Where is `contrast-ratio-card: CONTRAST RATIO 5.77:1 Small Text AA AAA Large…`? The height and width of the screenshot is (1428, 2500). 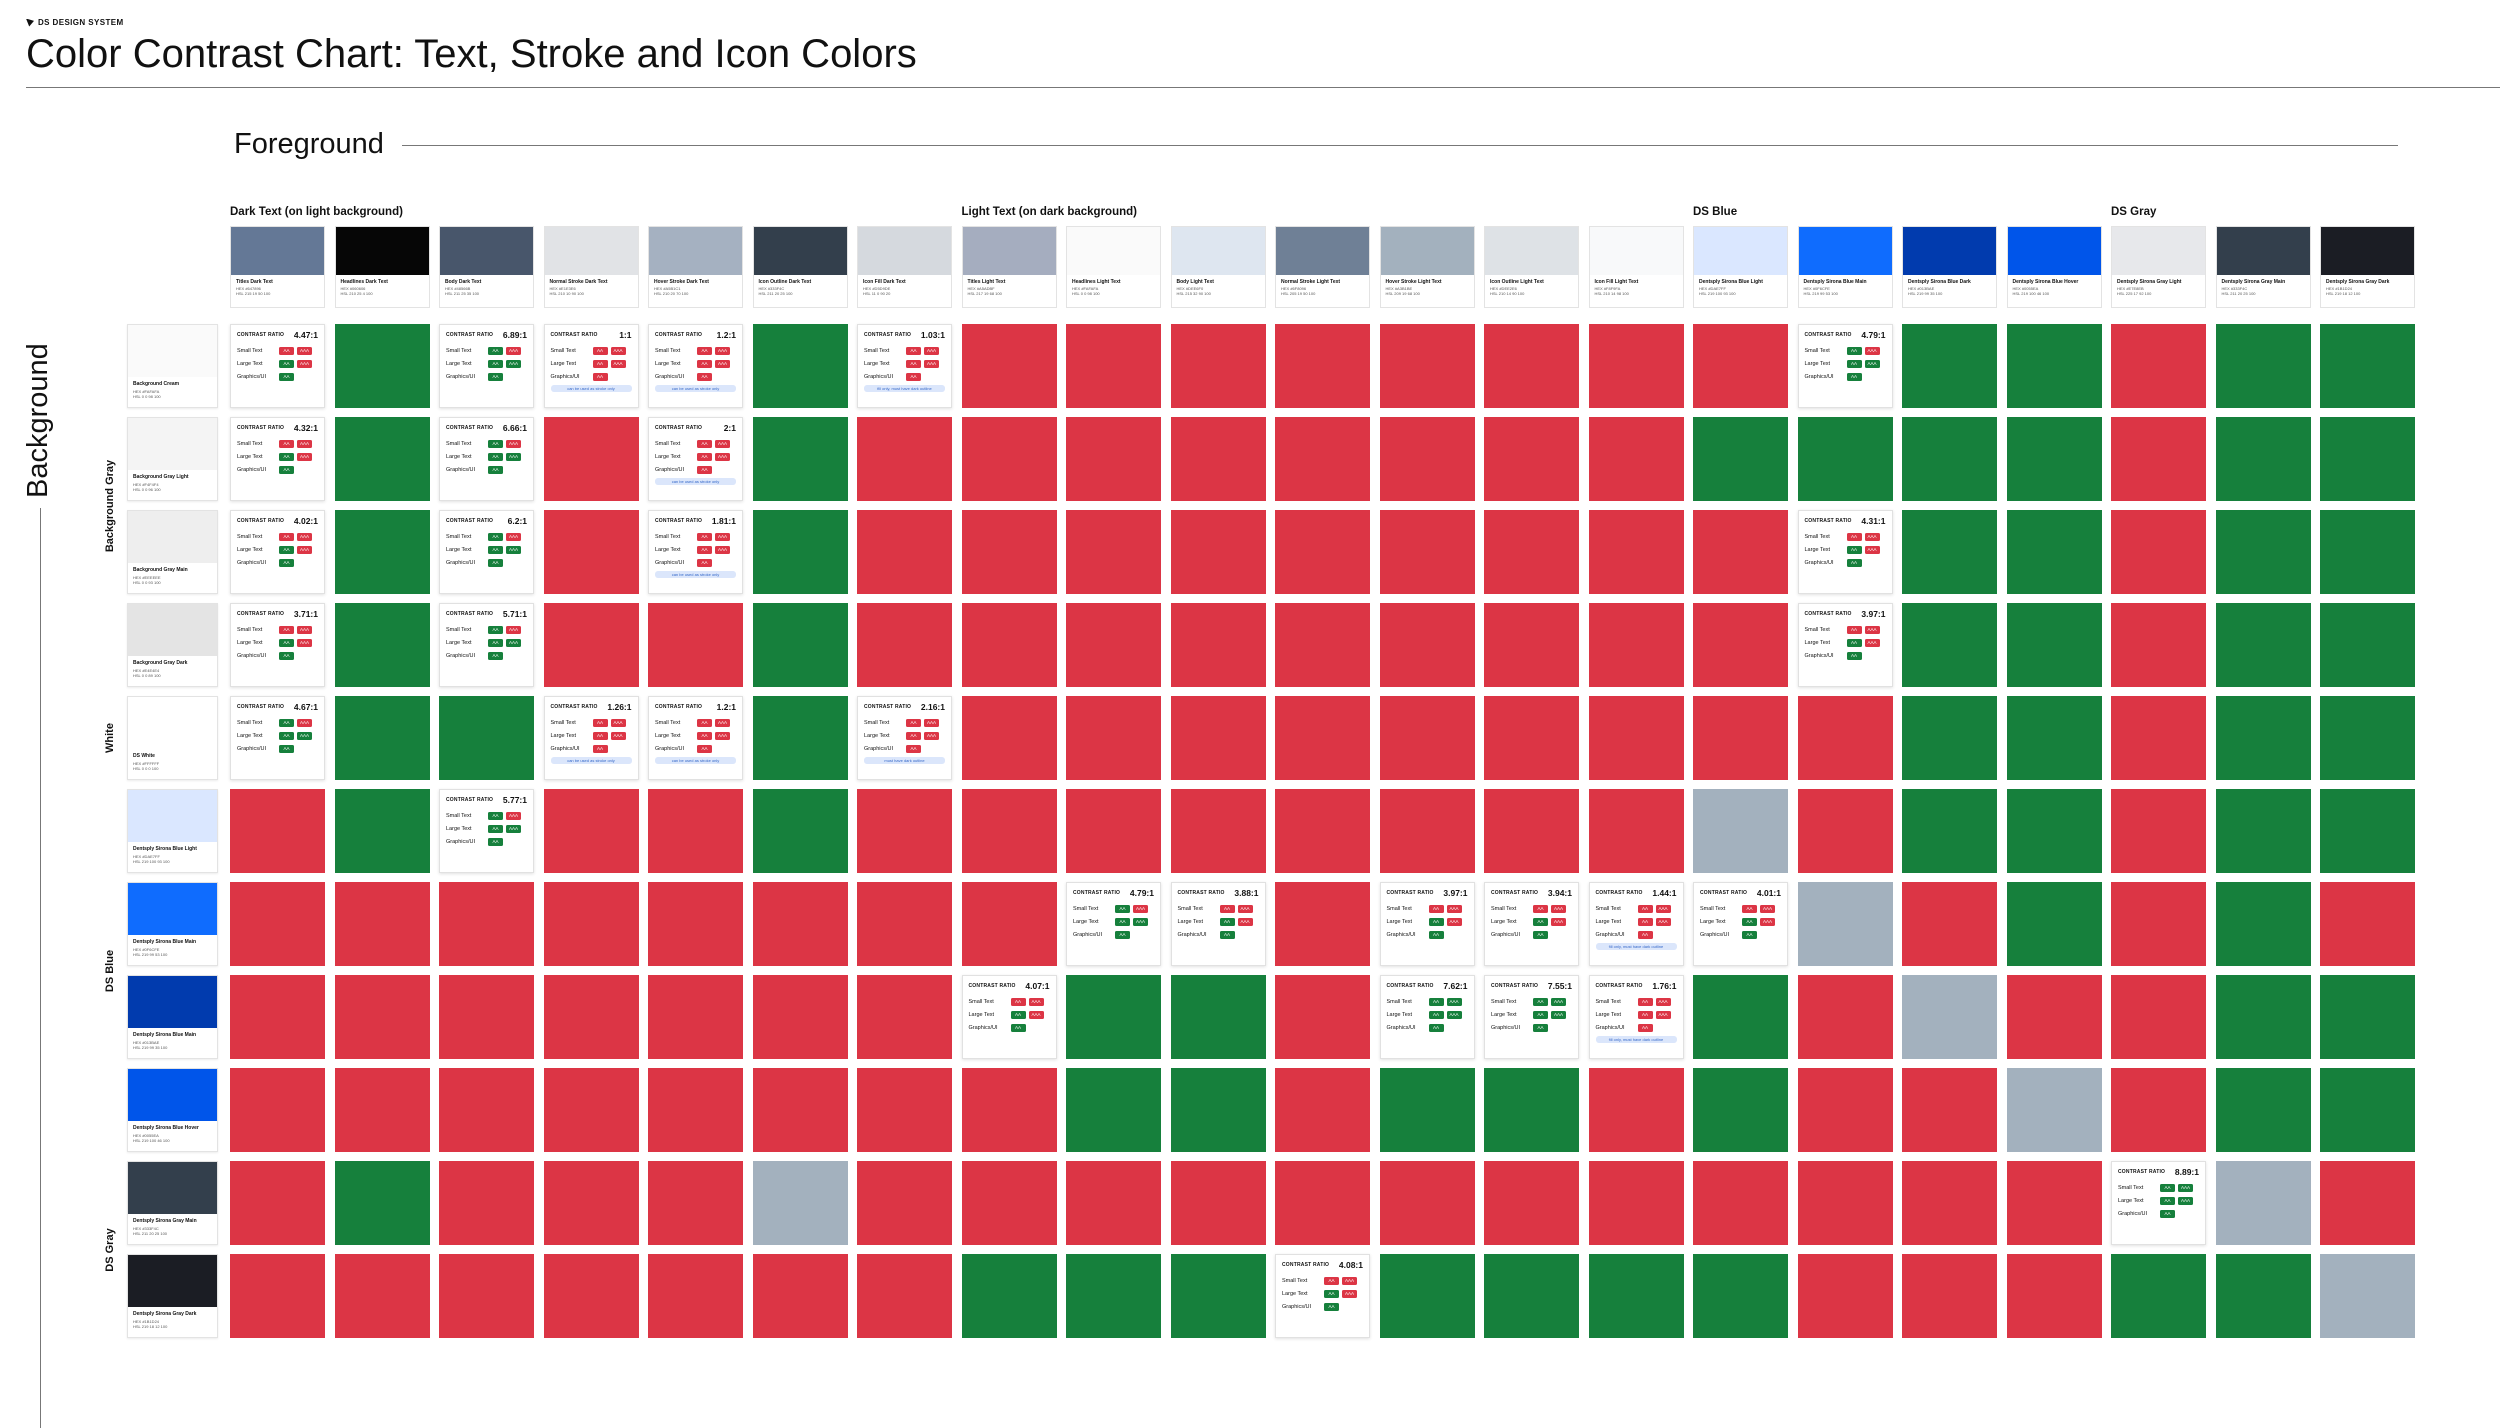
contrast-ratio-card: CONTRAST RATIO 5.77:1 Small Text AA AAA Large… is located at coordinates (486, 831).